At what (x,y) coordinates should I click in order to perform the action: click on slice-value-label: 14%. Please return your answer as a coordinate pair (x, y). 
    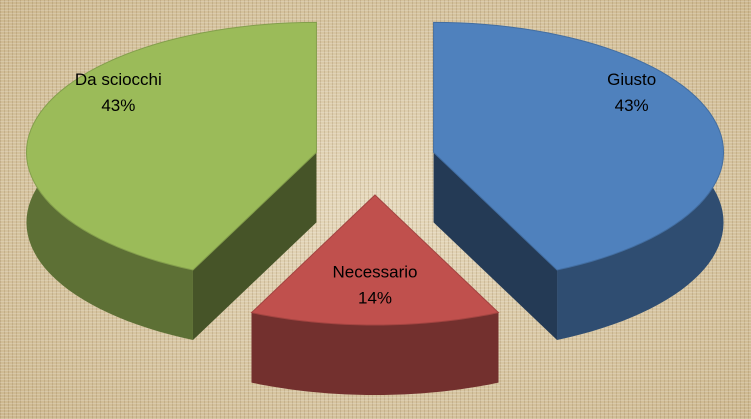
    Looking at the image, I should click on (375, 297).